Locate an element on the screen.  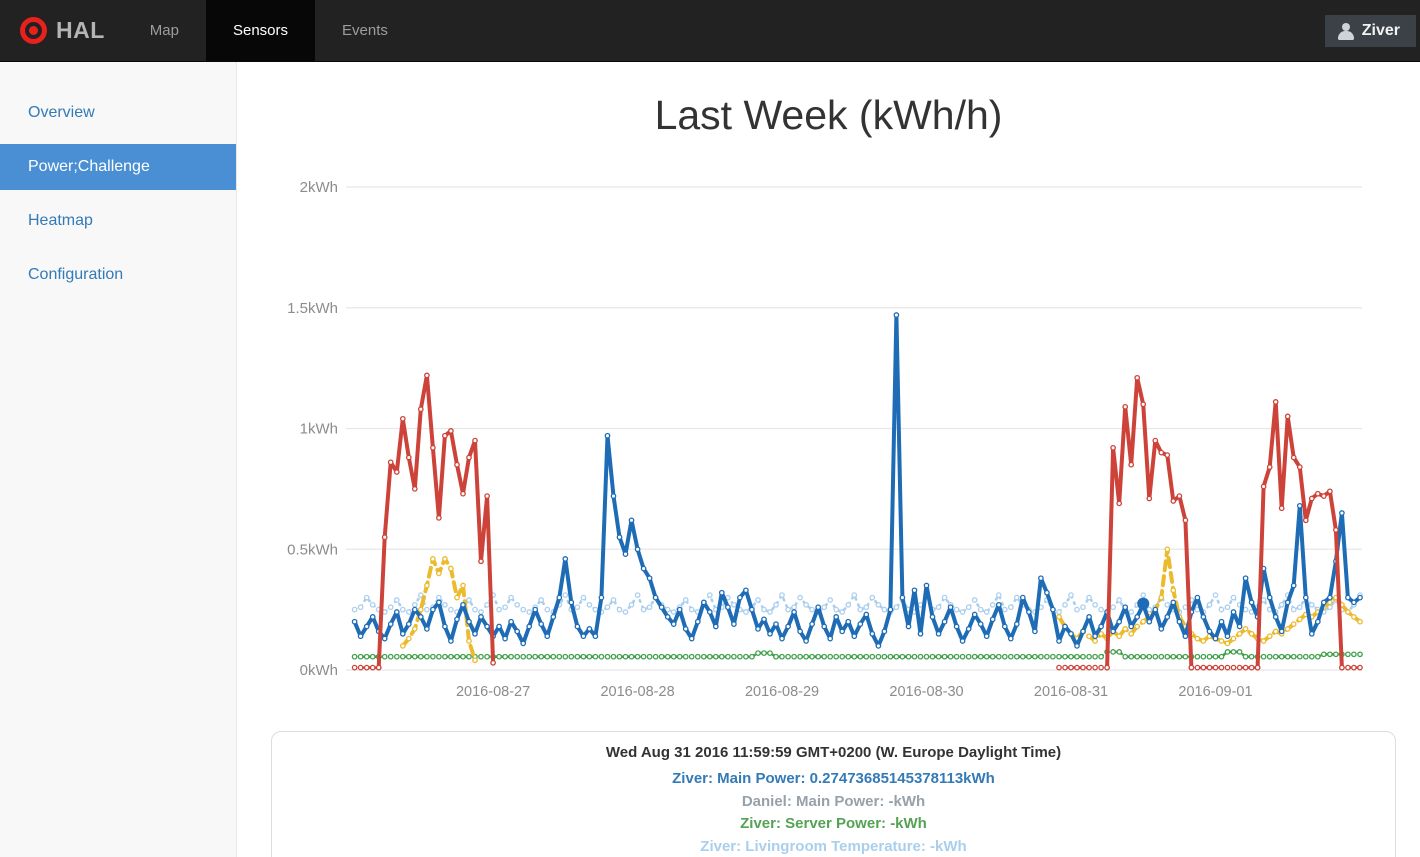
user-menu-button: Ziver is located at coordinates (1370, 30).